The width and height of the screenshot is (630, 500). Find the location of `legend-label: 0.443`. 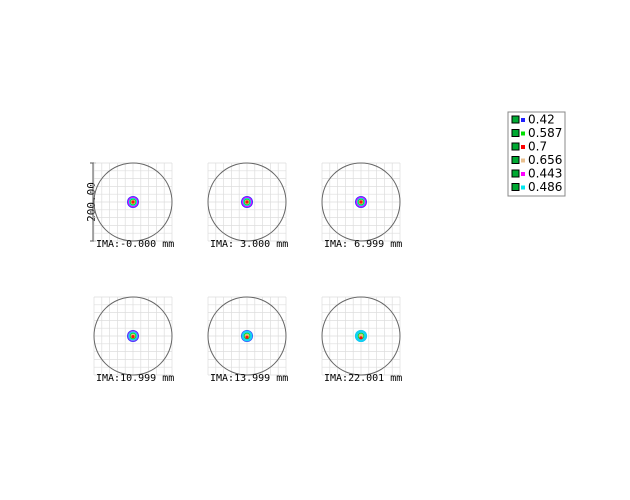

legend-label: 0.443 is located at coordinates (545, 174).